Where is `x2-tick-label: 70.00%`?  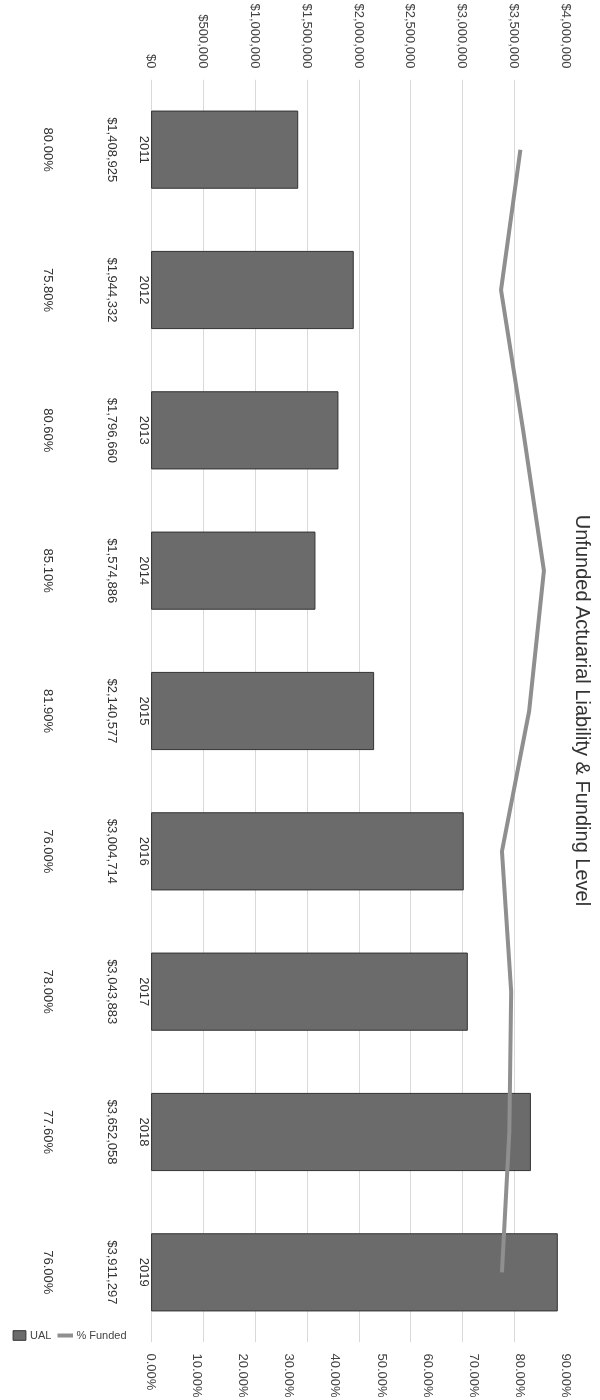
x2-tick-label: 70.00% is located at coordinates (474, 1376).